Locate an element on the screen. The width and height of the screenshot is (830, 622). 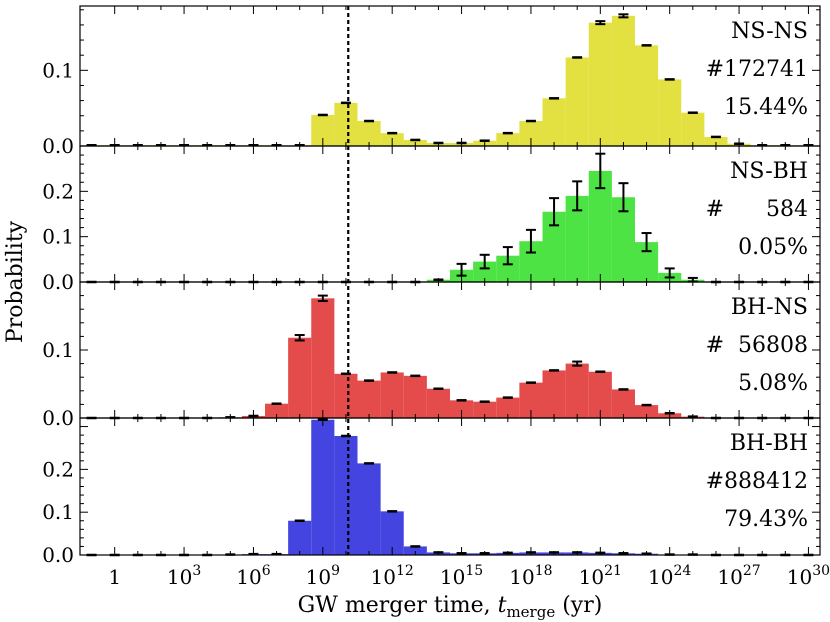
x-tick-label: 10¹⁵ is located at coordinates (461, 576).